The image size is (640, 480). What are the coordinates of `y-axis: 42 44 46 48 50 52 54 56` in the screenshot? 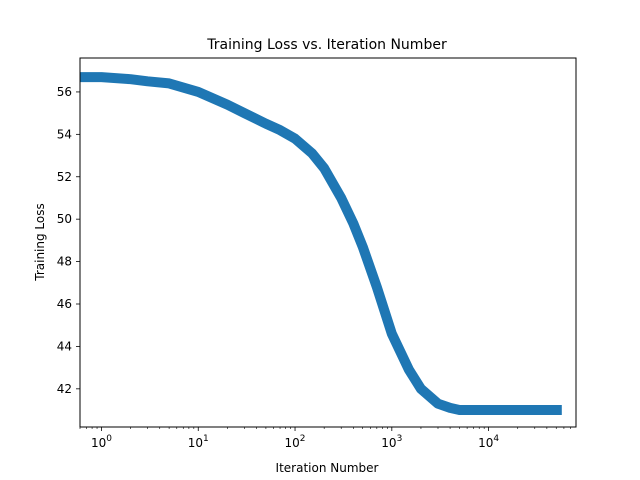 It's located at (68, 240).